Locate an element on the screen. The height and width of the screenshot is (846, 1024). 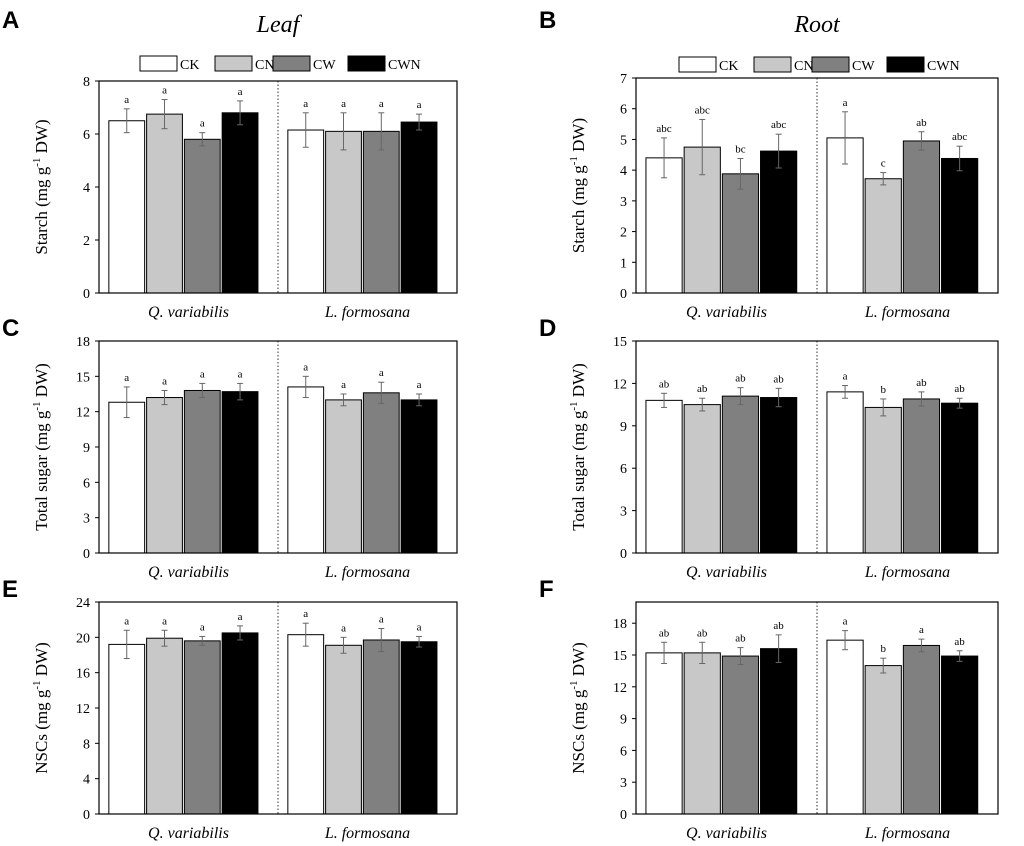
panel-letter: A is located at coordinates (10, 20).